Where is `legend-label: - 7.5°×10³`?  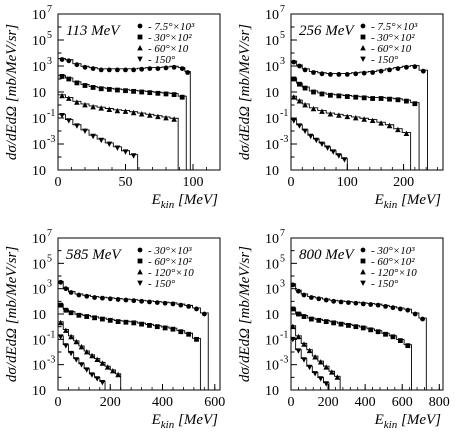
legend-label: - 7.5°×10³ is located at coordinates (394, 27).